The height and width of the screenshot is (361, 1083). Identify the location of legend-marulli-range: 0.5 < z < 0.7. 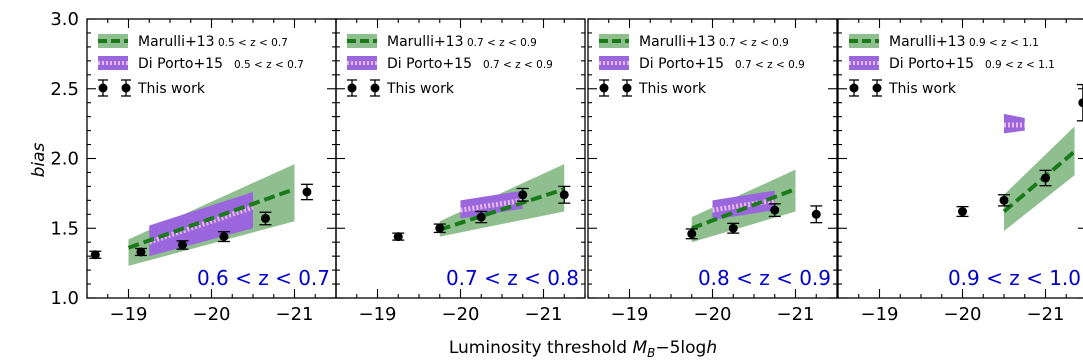
(253, 43).